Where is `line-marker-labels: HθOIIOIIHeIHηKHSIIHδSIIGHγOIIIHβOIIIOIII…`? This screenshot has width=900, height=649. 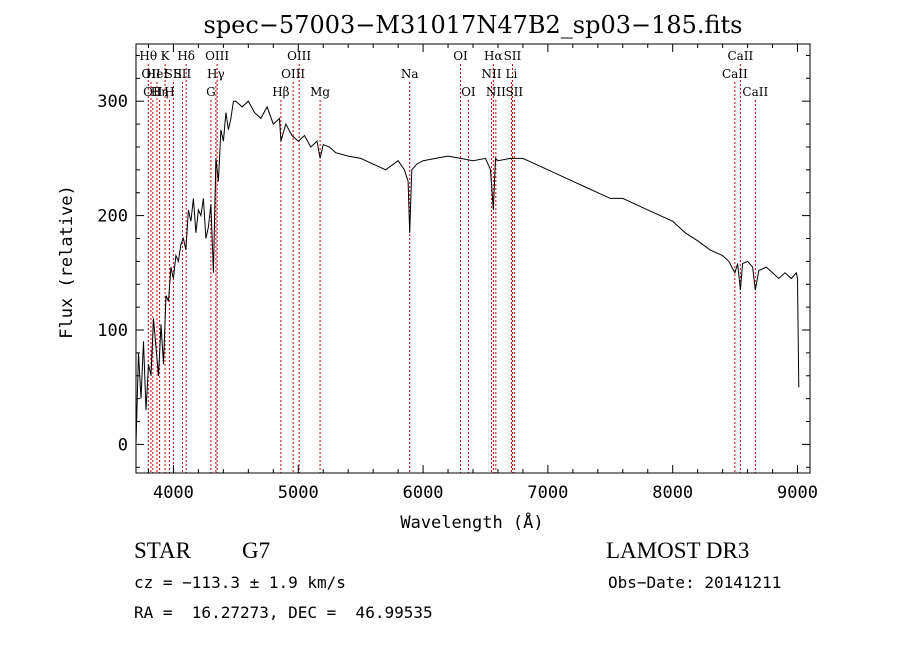
line-marker-labels: HθOIIOIIHeIHηKHSIIHδSIIGHγOIIIHβOIIIOIII… is located at coordinates (453, 74).